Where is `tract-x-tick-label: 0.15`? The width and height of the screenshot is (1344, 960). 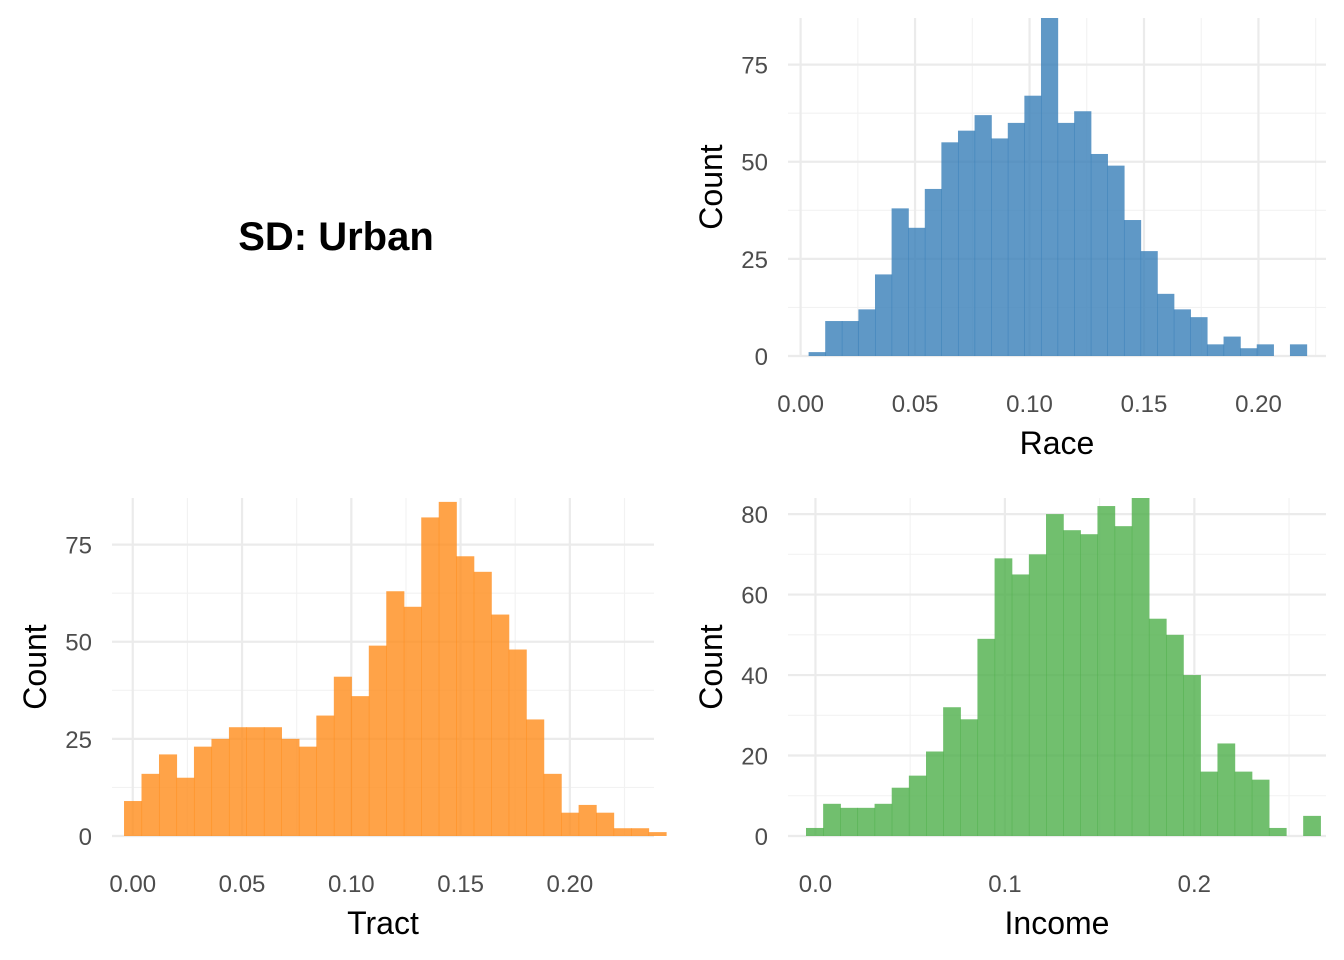
tract-x-tick-label: 0.15 is located at coordinates (460, 884).